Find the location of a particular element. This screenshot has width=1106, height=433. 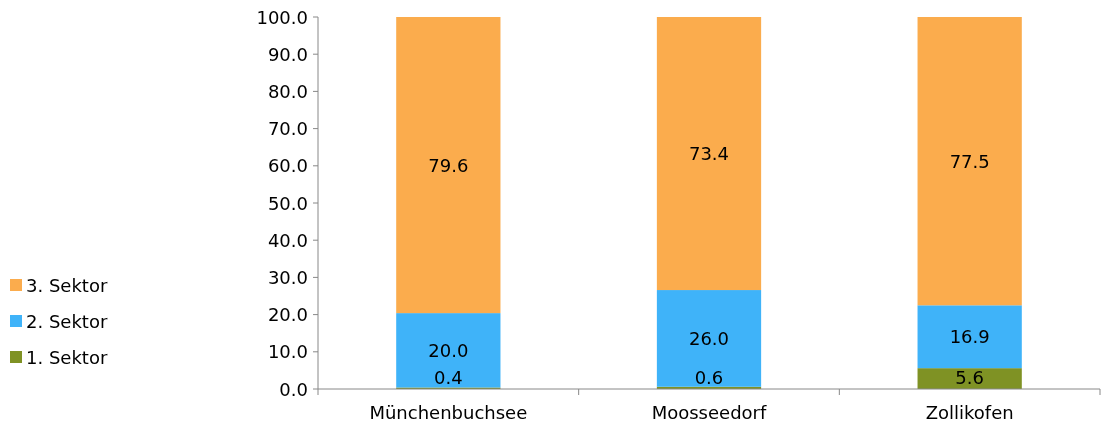

y-tick-label: 100.0 is located at coordinates (282, 17).